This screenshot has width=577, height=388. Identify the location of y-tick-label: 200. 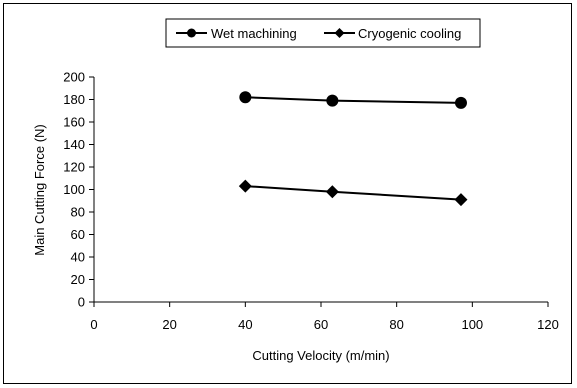
(74, 77).